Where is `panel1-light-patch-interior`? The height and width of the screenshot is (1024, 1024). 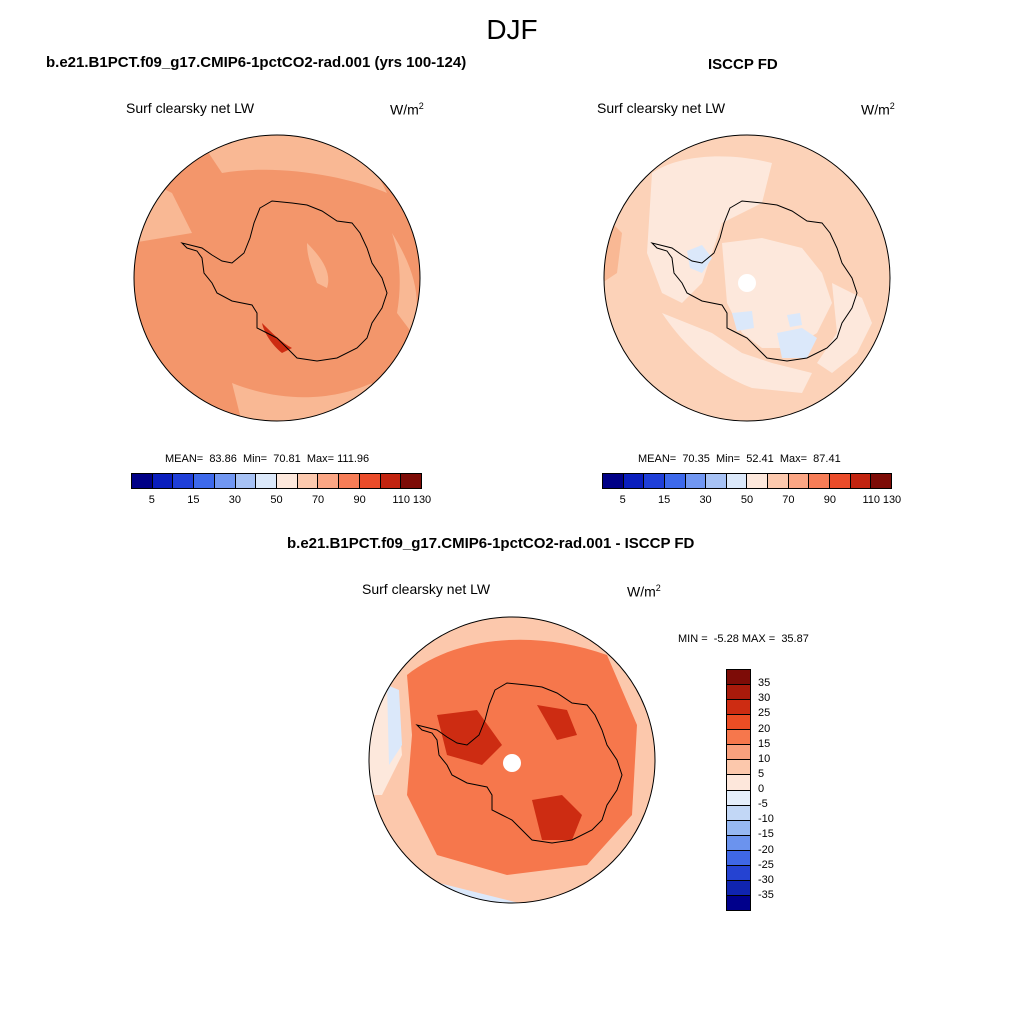 panel1-light-patch-interior is located at coordinates (318, 265).